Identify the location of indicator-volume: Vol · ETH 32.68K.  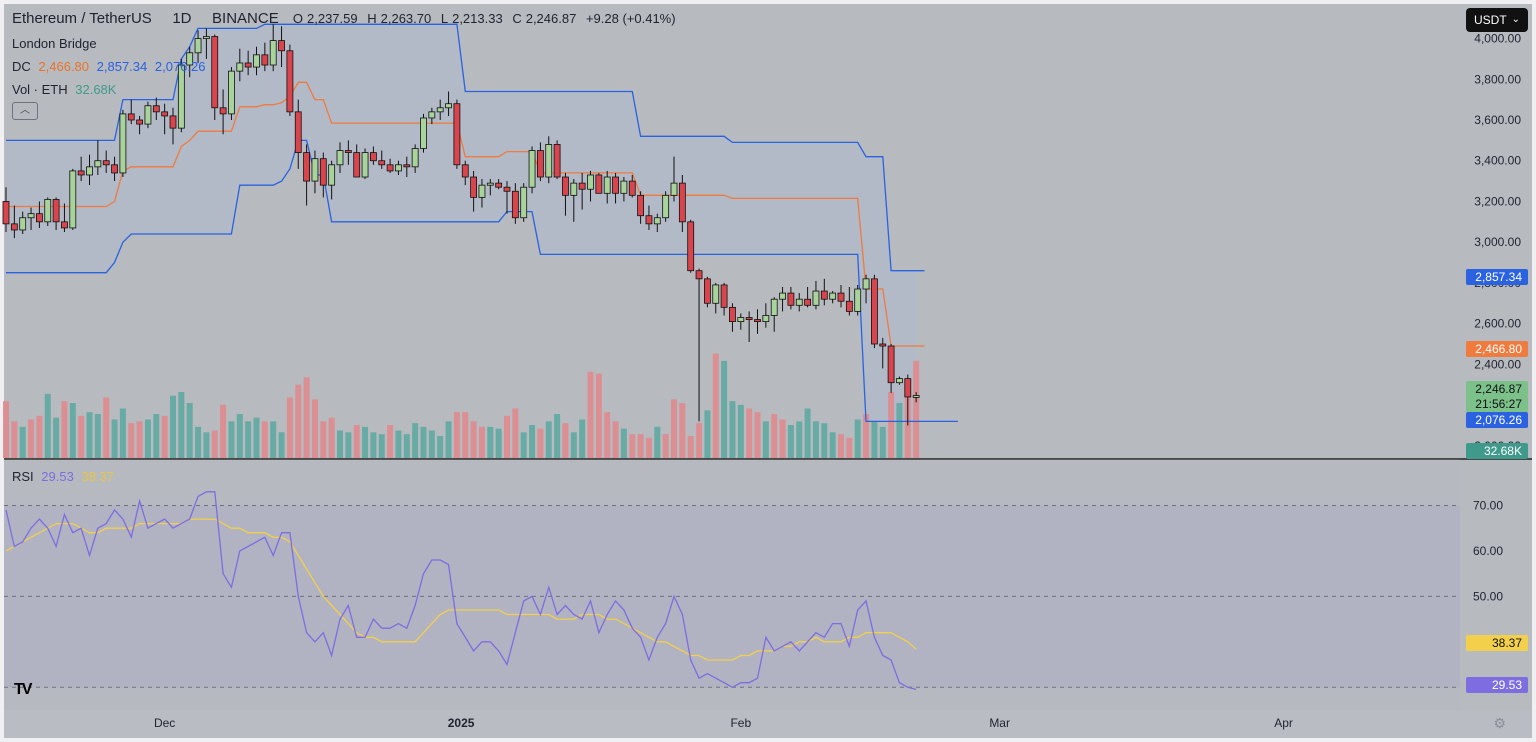
(66, 89).